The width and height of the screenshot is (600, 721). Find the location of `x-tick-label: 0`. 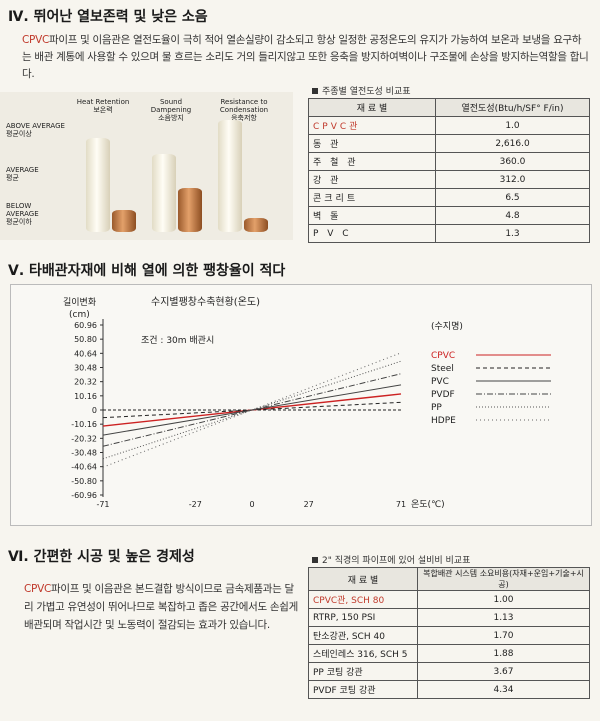

x-tick-label: 0 is located at coordinates (251, 504).